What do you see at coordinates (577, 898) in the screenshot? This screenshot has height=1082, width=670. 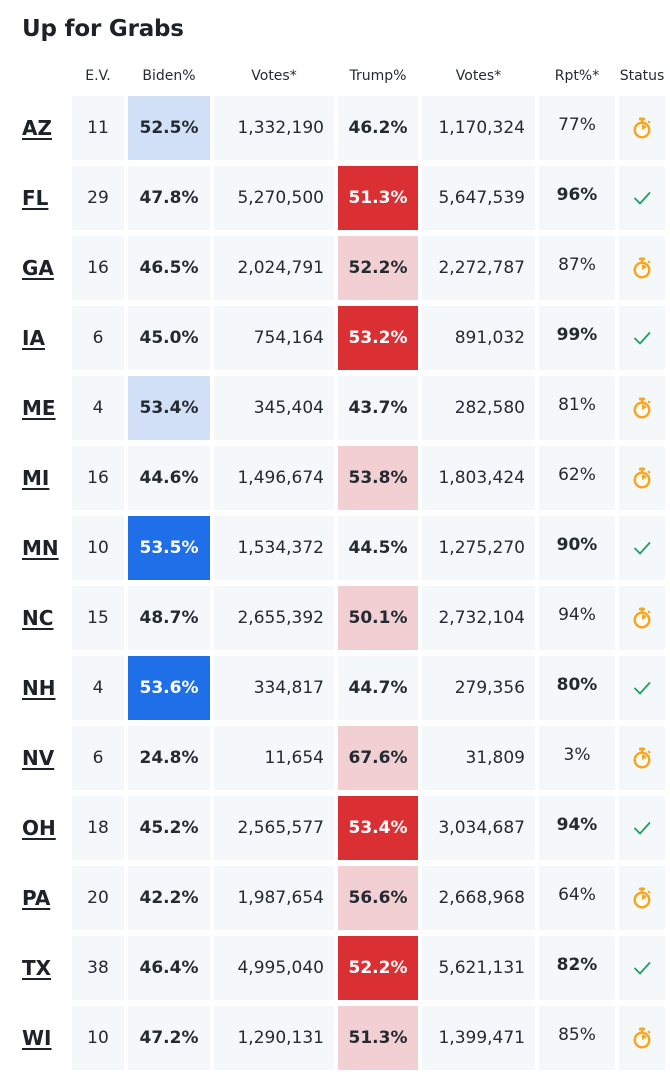 I see `reported-cell: 64%` at bounding box center [577, 898].